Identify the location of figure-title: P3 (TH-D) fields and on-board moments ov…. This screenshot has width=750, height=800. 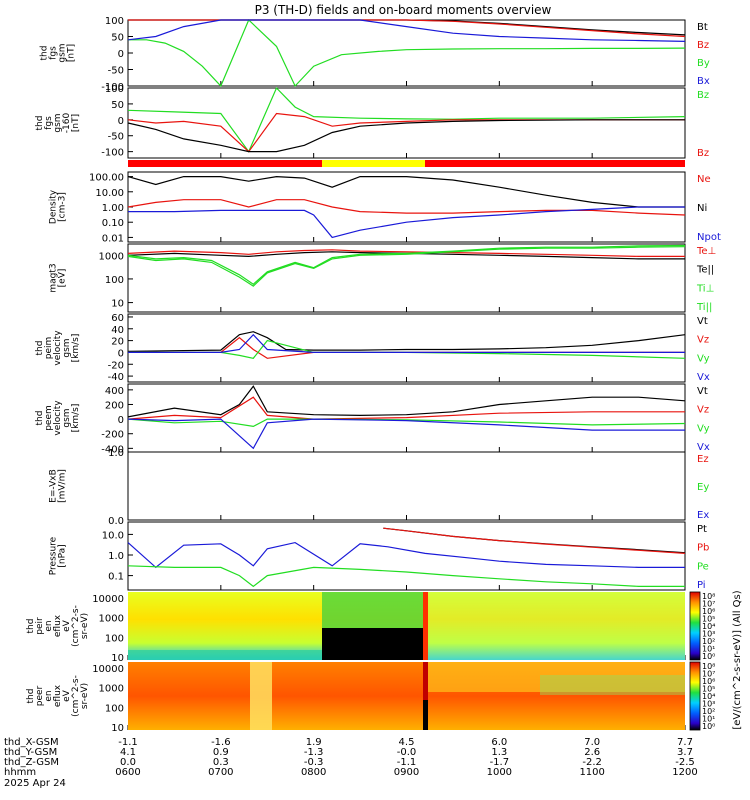
(403, 10).